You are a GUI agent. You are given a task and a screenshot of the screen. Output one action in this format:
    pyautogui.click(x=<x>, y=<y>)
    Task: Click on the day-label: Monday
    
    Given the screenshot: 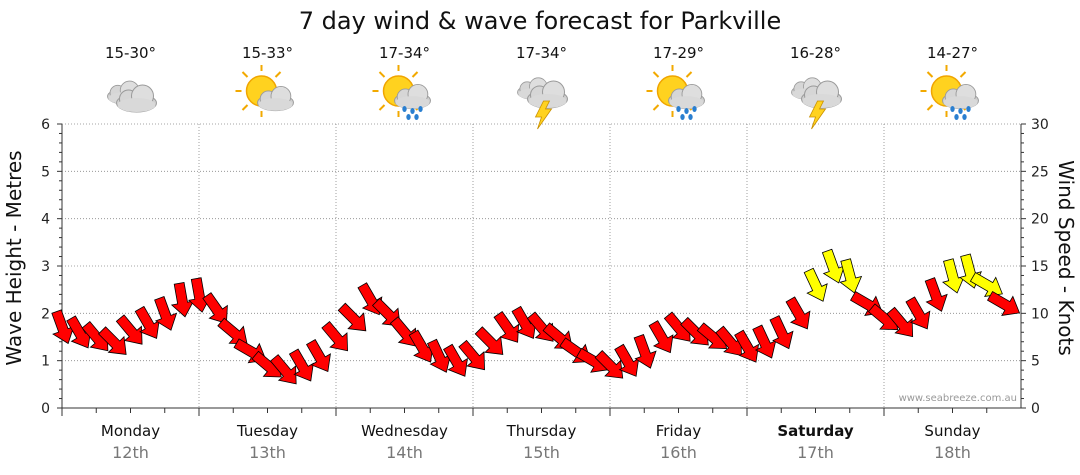 What is the action you would take?
    pyautogui.click(x=130, y=431)
    